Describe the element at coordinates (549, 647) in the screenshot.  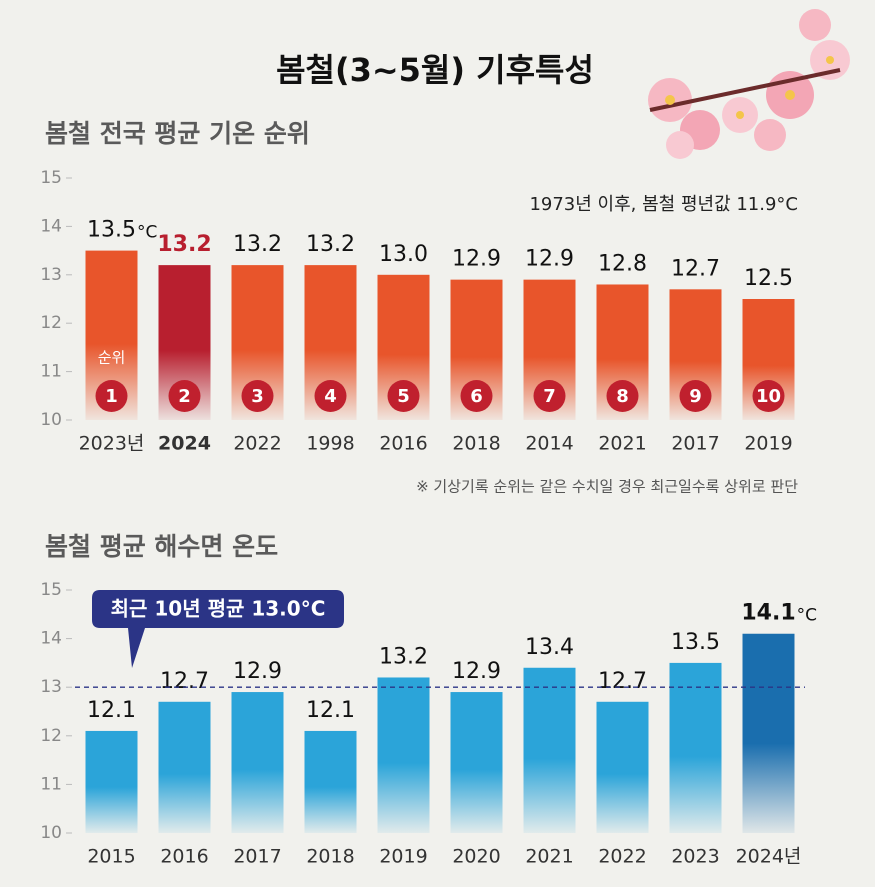
I see `value-label: 13.4` at that location.